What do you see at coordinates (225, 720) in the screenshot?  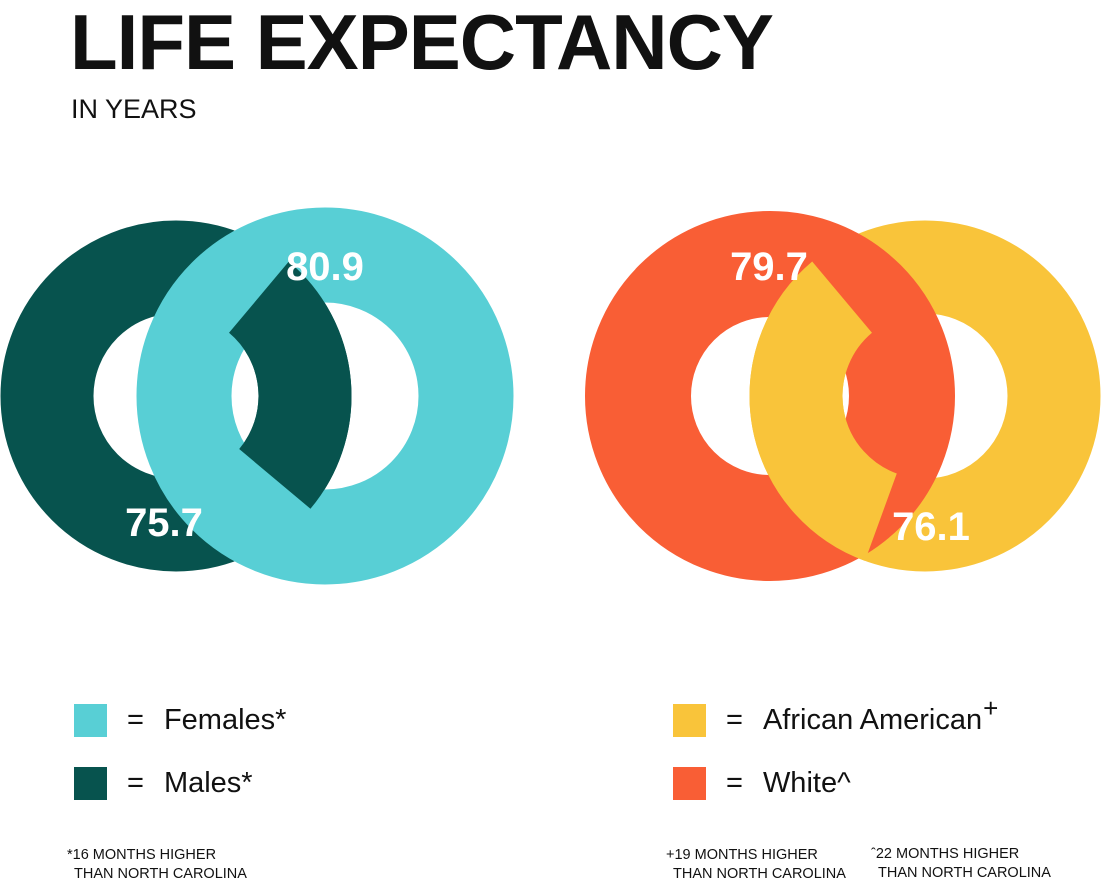 I see `females-label: Females*` at bounding box center [225, 720].